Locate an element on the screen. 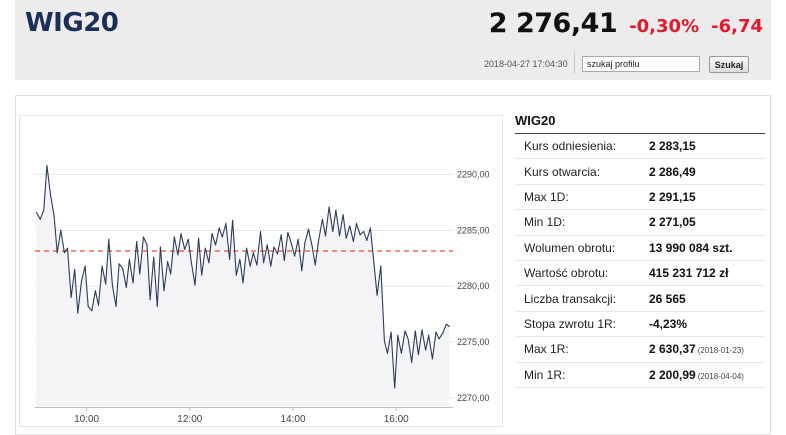 The image size is (786, 435). change-percent: -0,30% is located at coordinates (664, 26).